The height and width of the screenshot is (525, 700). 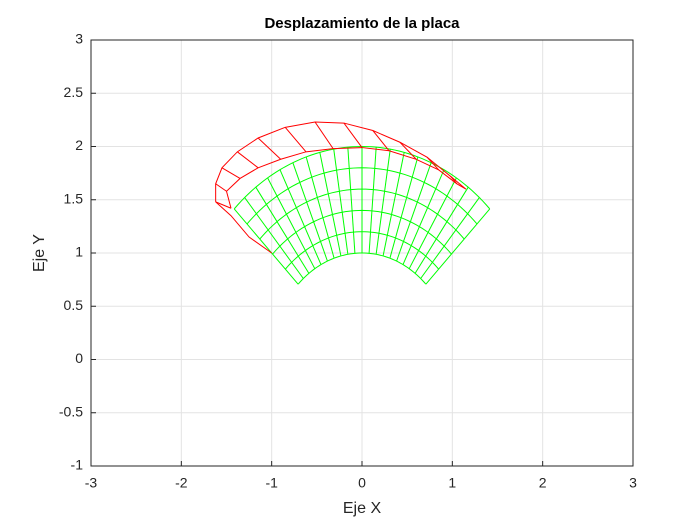 I want to click on y-tick-label: 1, so click(x=79, y=252).